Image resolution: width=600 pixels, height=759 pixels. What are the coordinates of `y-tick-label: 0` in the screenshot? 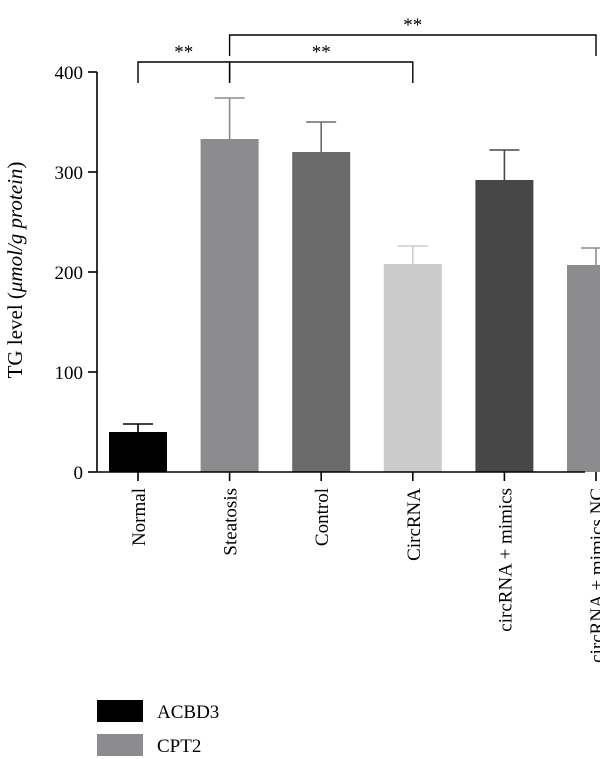 It's located at (79, 473).